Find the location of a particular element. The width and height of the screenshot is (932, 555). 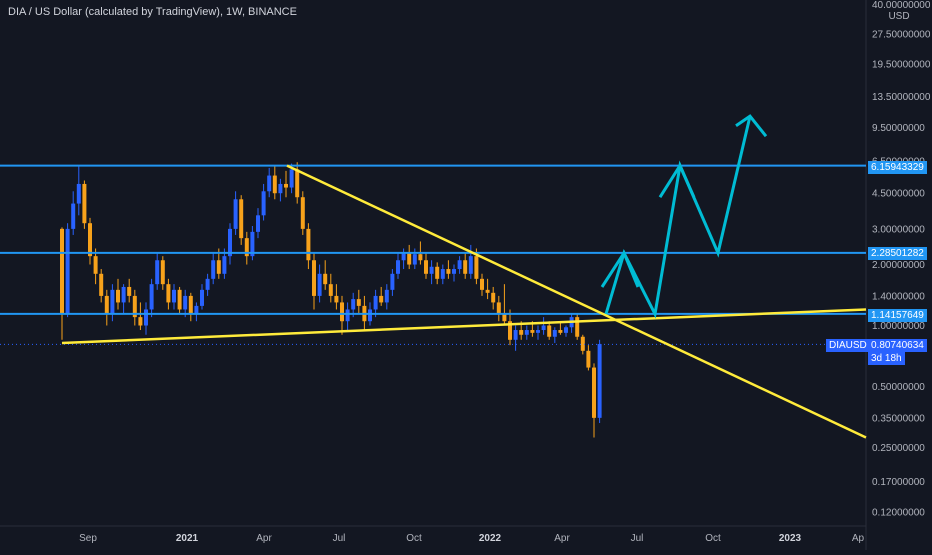

projection-path is located at coordinates (678, 217).